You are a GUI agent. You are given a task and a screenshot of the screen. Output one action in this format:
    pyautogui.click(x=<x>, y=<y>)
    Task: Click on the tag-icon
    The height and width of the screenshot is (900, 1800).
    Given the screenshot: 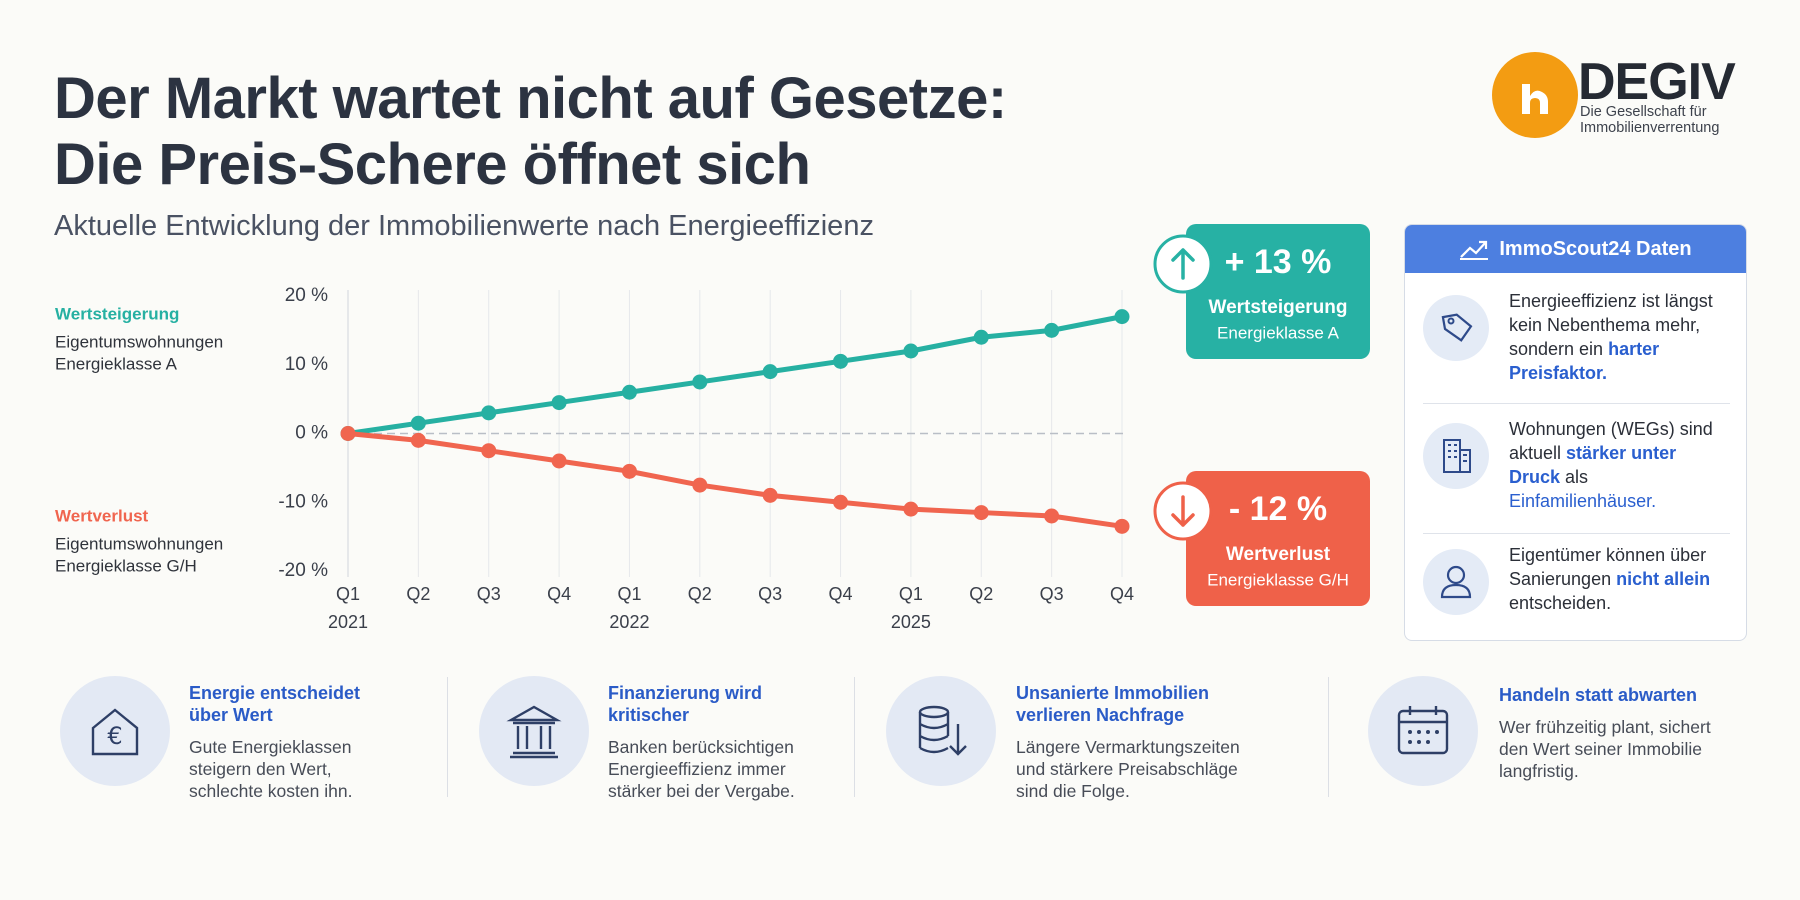 What is the action you would take?
    pyautogui.click(x=1457, y=327)
    